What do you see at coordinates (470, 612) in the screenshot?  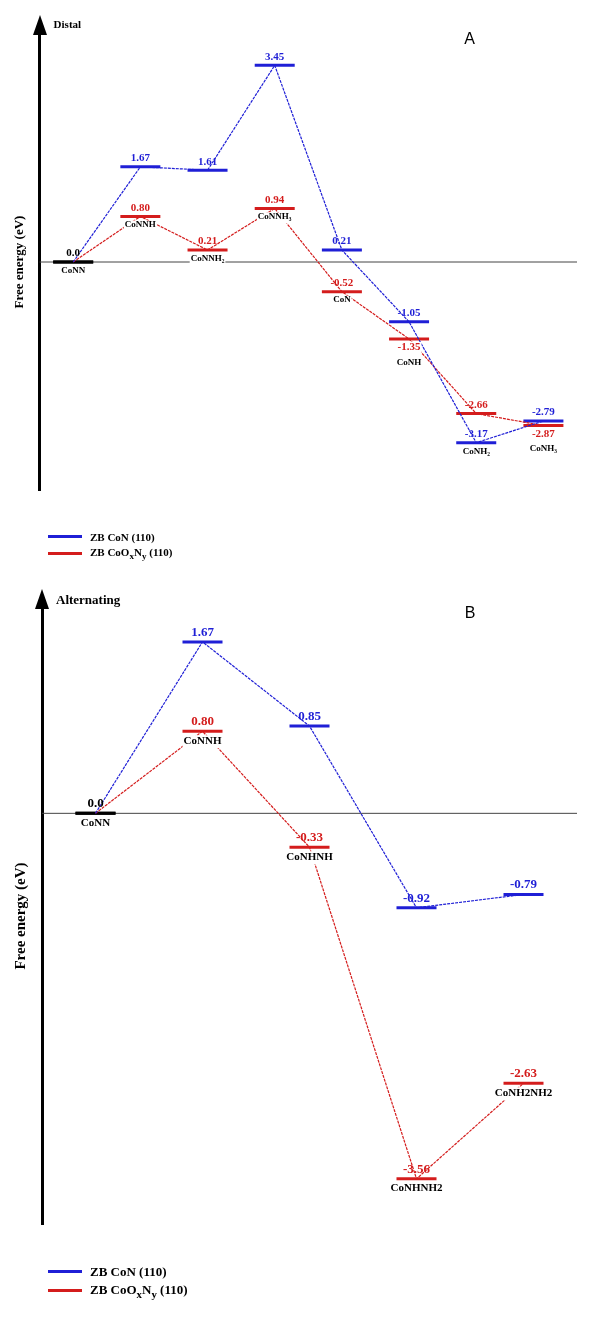 I see `text: B` at bounding box center [470, 612].